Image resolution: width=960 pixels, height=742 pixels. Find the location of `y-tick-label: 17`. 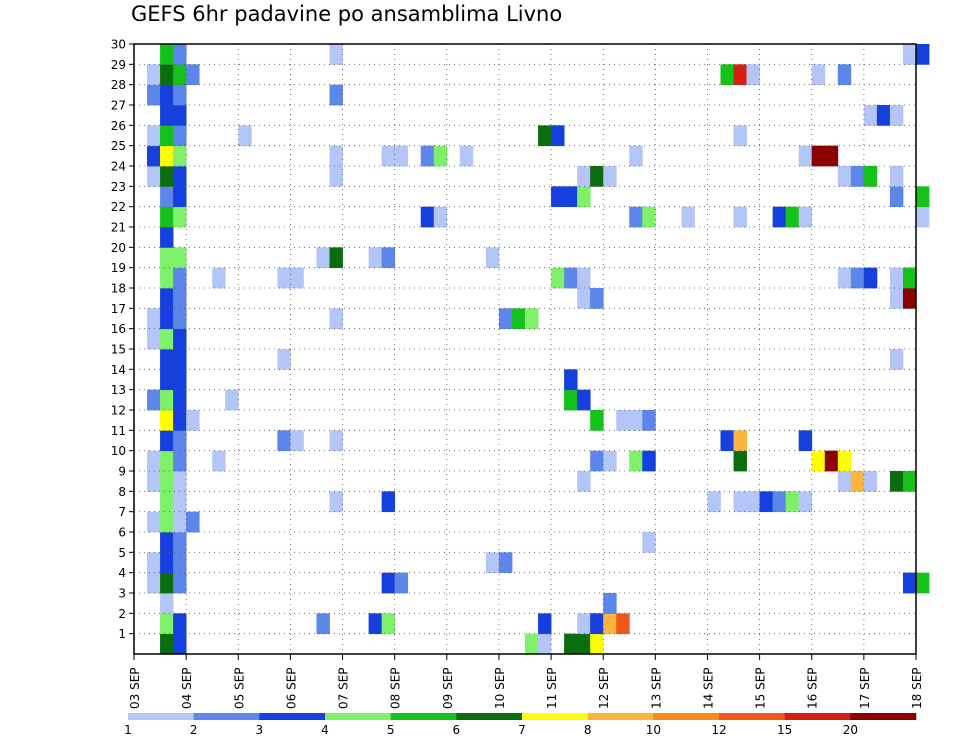

y-tick-label: 17 is located at coordinates (118, 309).